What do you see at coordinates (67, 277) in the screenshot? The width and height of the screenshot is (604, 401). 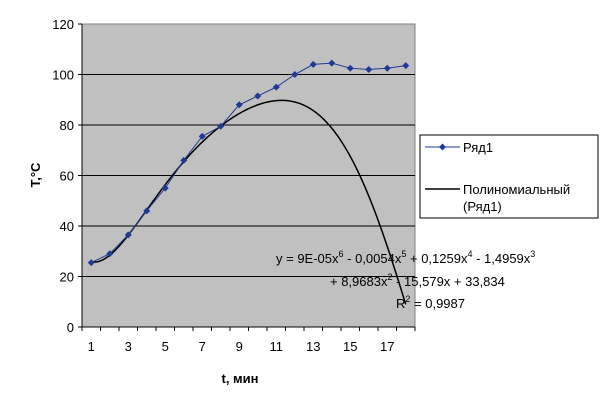 I see `y-tick-label: 20` at bounding box center [67, 277].